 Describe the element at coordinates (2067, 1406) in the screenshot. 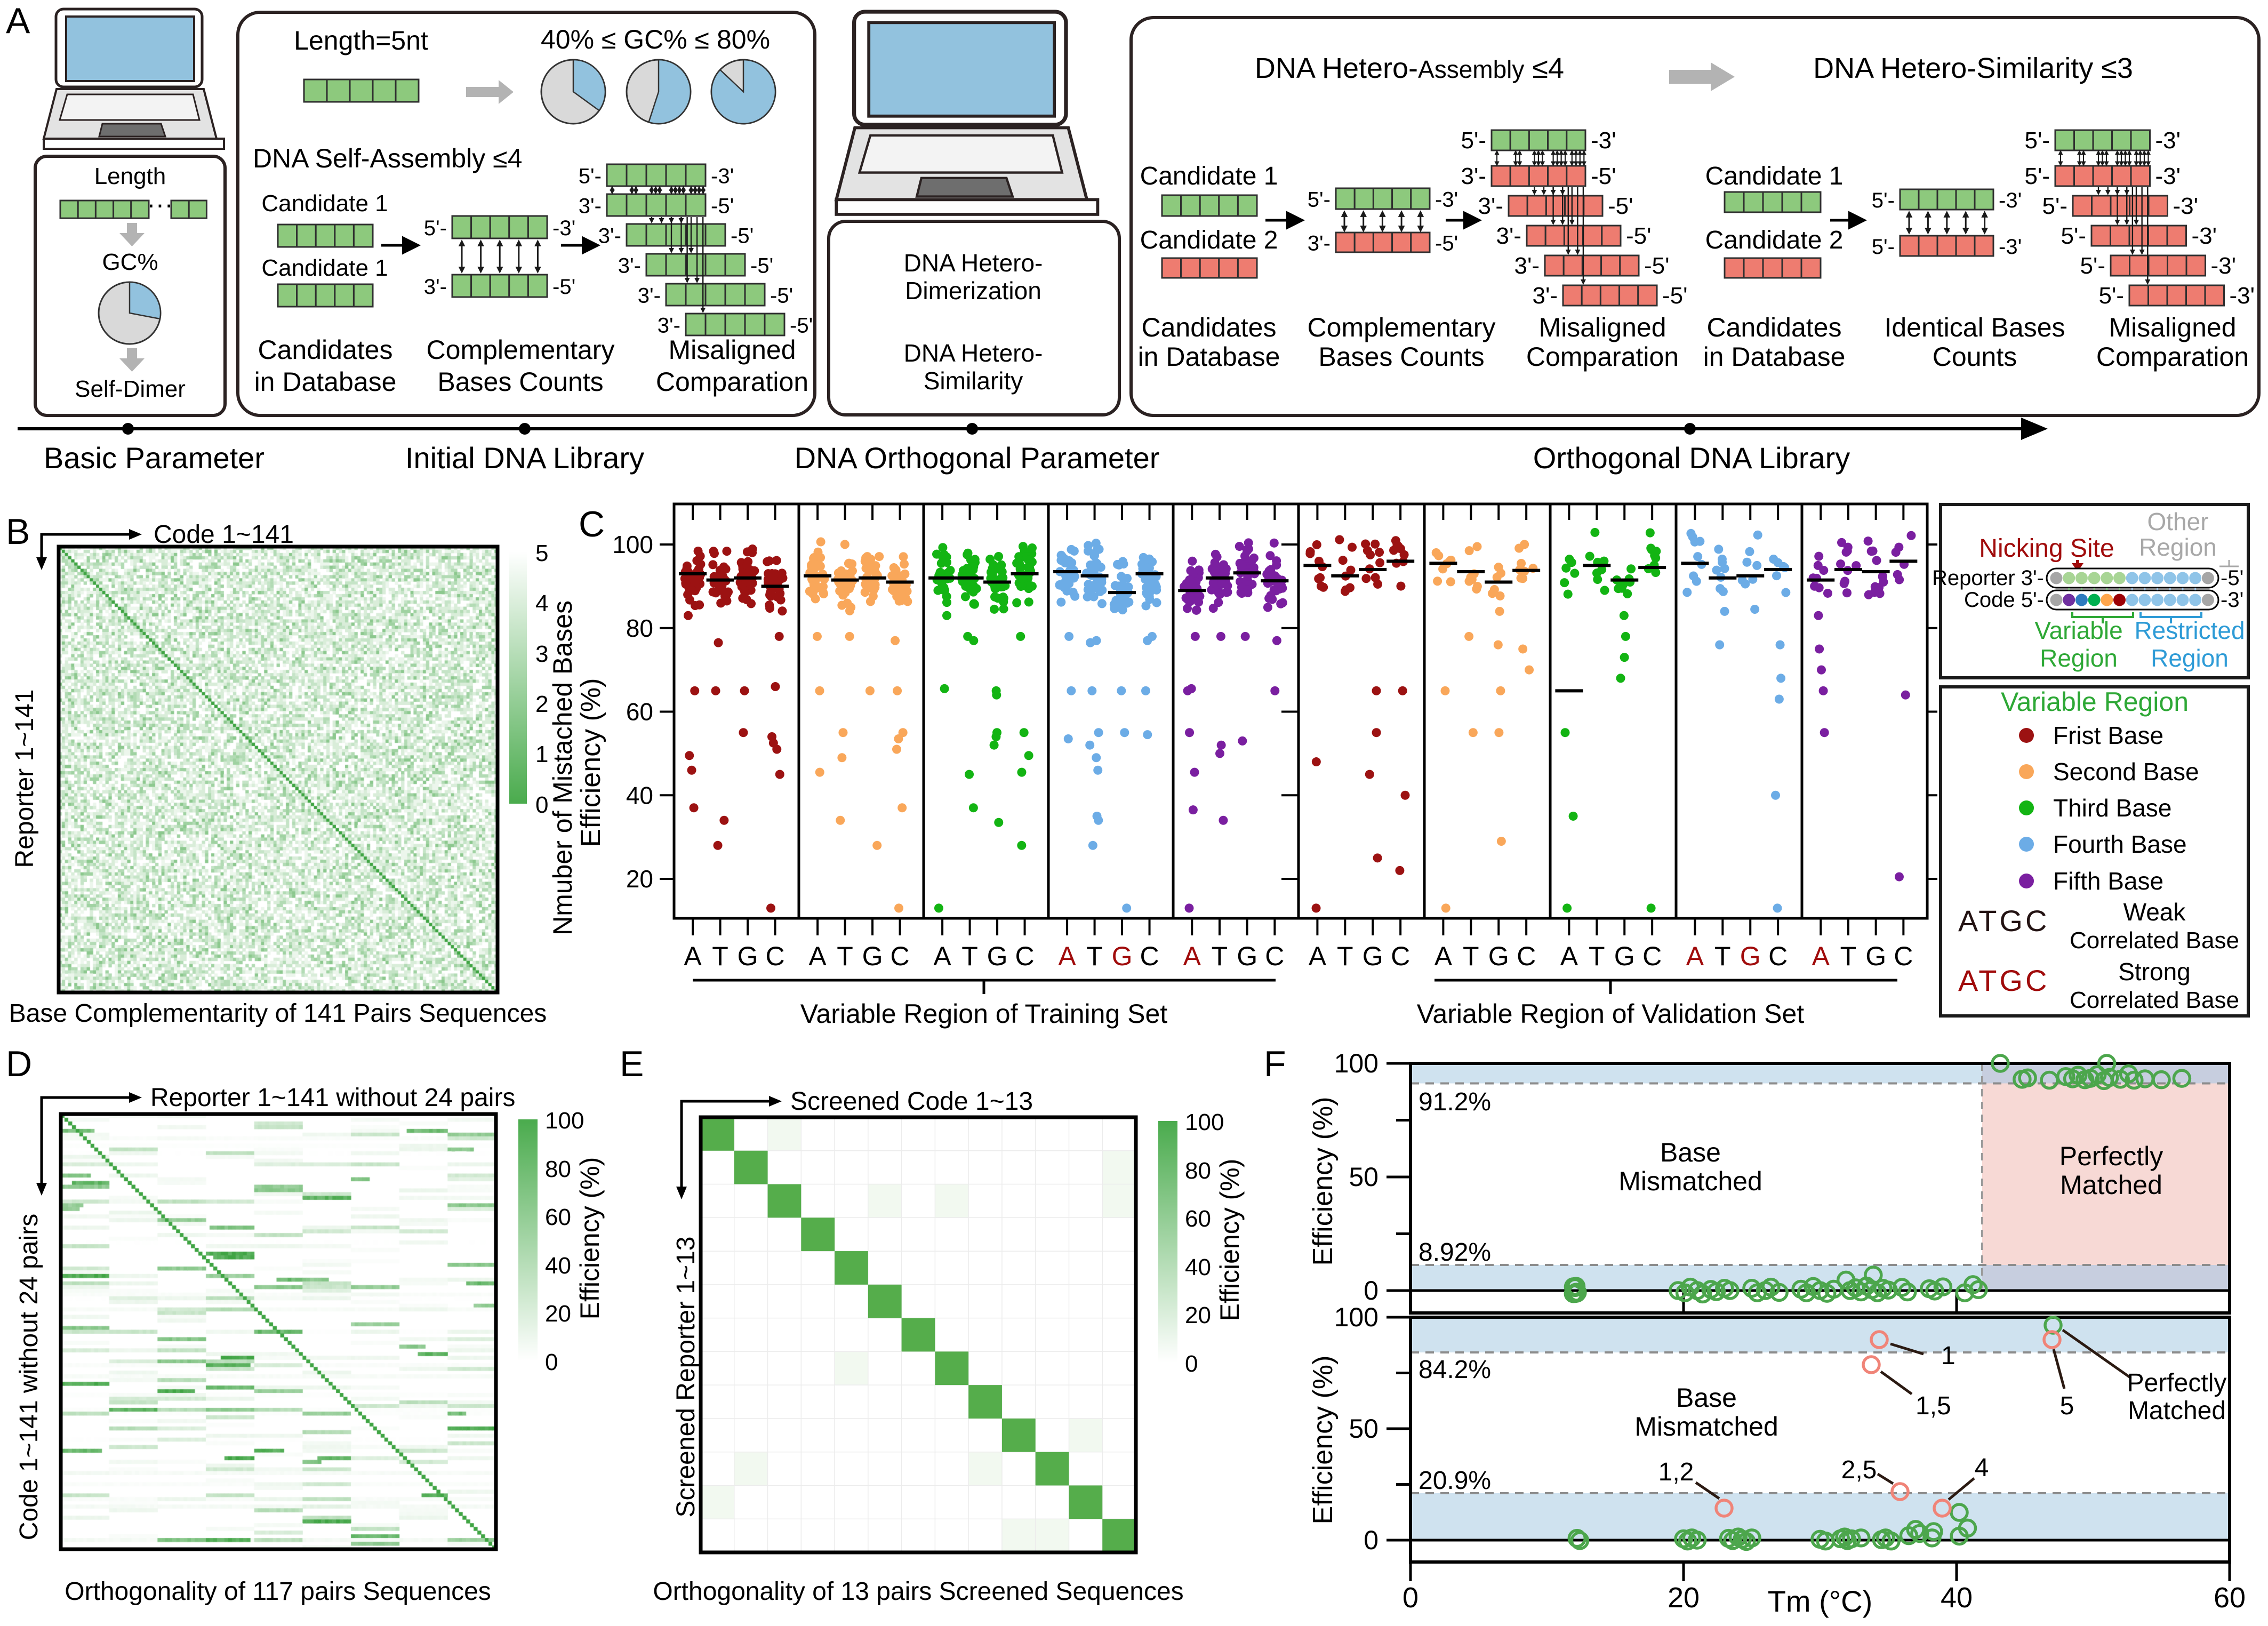

I see `svg-text: 5` at that location.